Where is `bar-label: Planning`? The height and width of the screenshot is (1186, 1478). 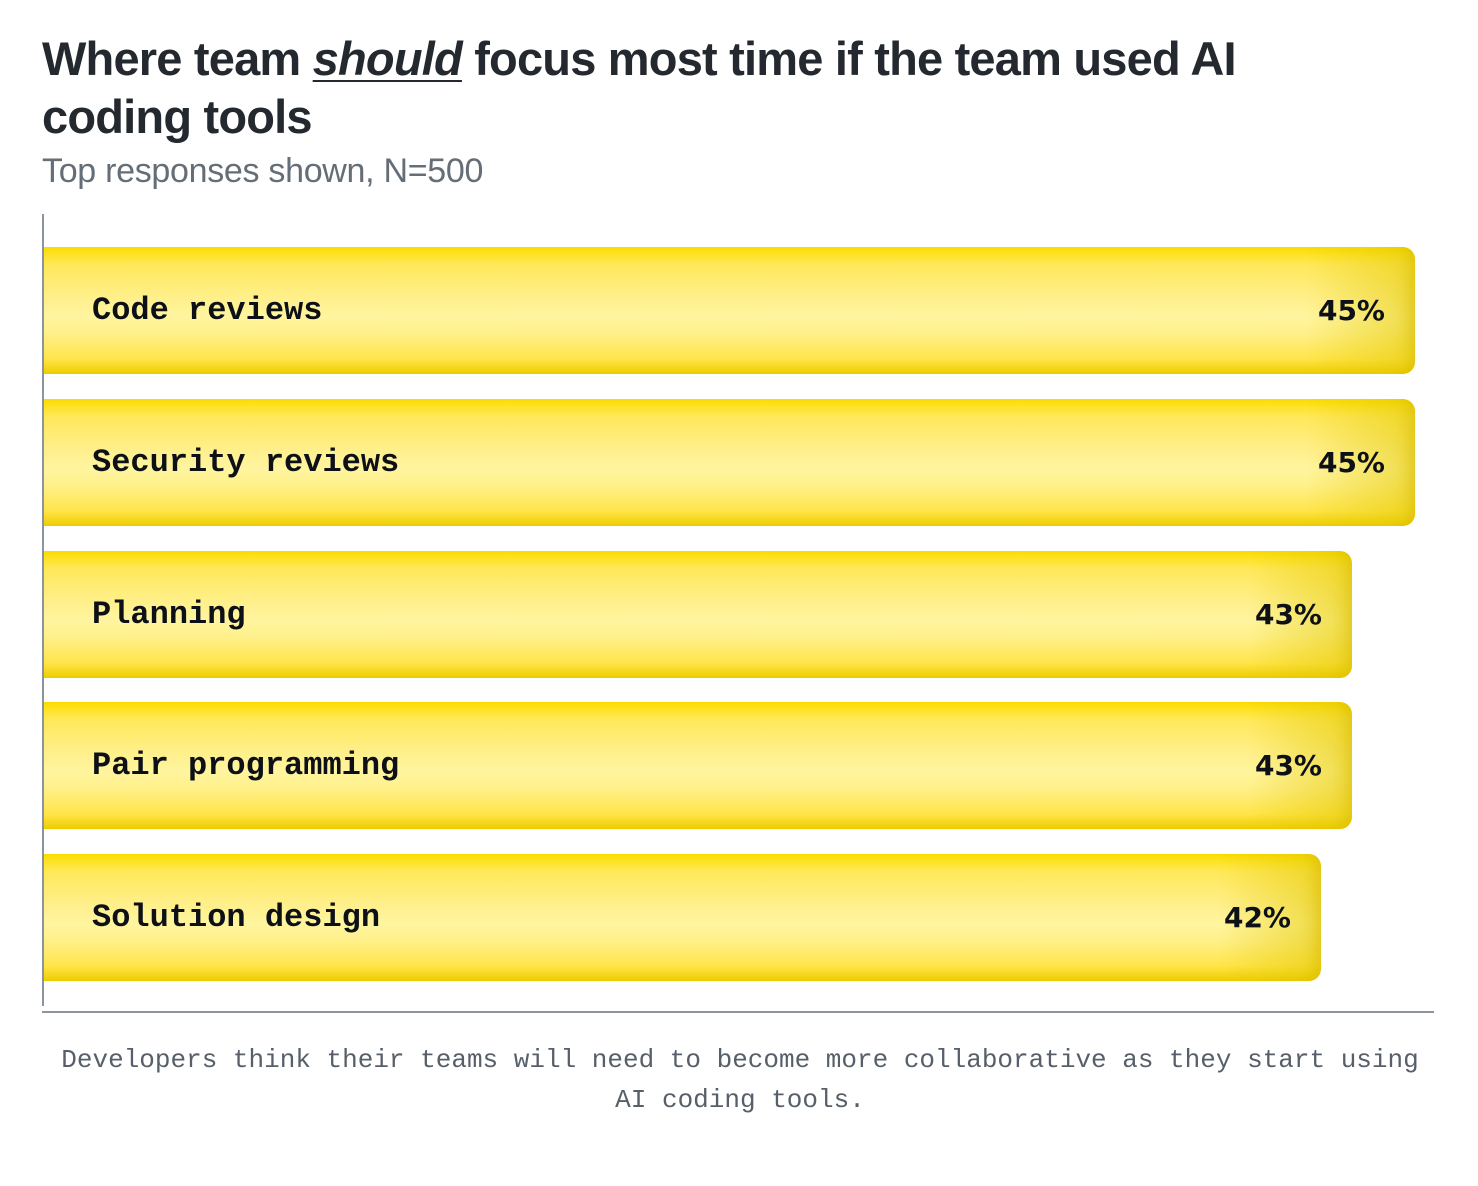 bar-label: Planning is located at coordinates (169, 614).